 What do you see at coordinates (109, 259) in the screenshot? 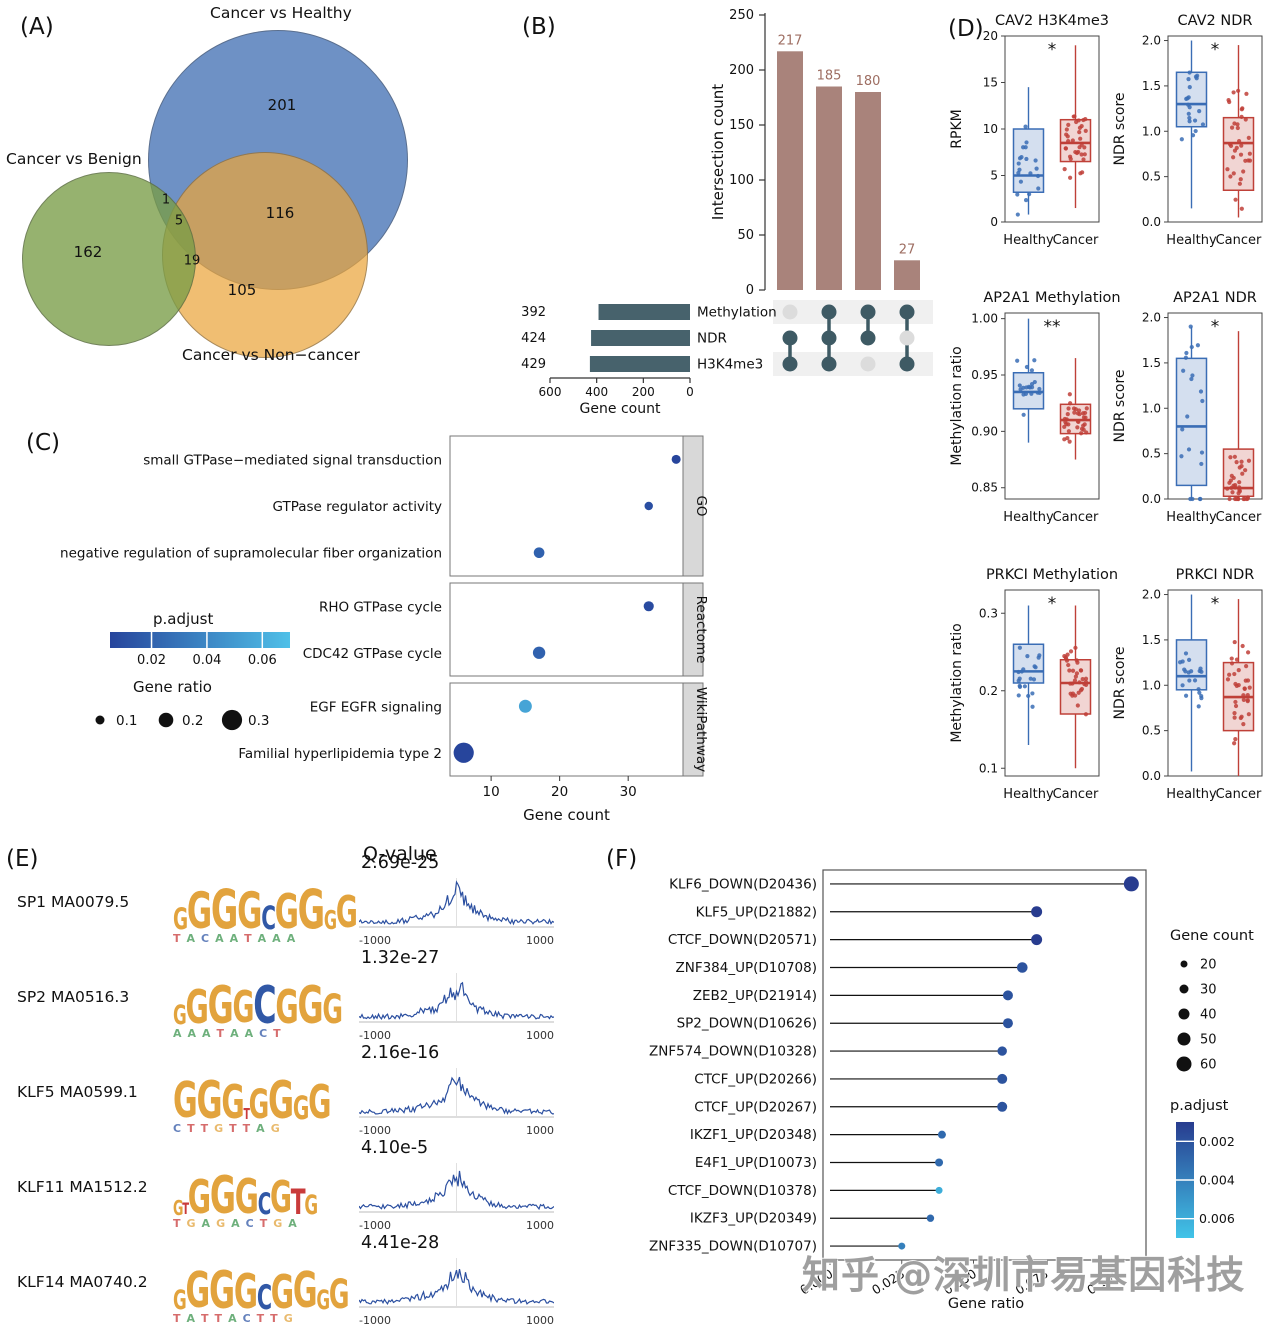
I see `venn-circle-cancer-vs-benign` at bounding box center [109, 259].